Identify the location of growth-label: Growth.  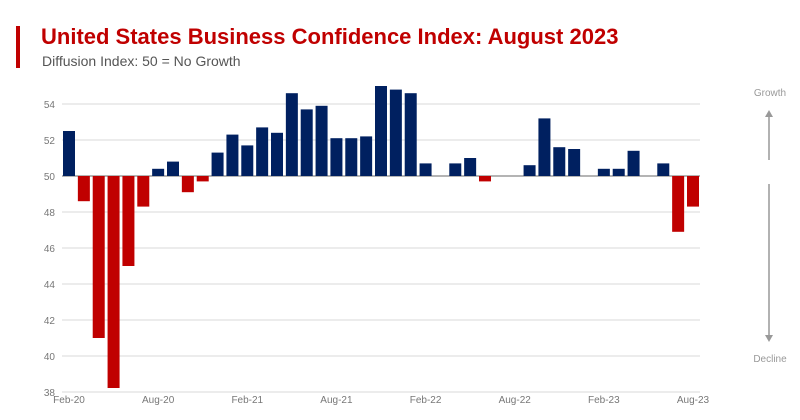
(770, 93).